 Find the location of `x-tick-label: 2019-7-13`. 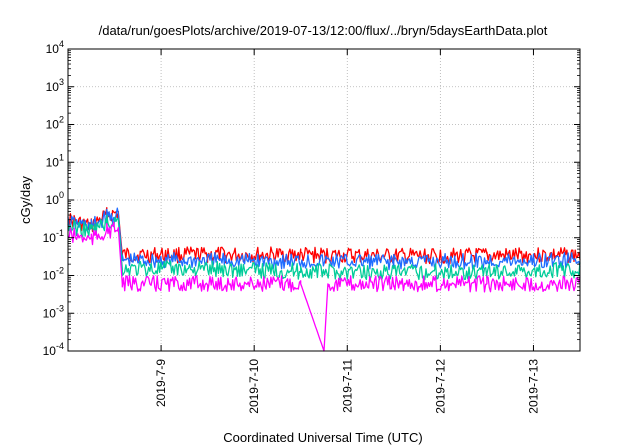

x-tick-label: 2019-7-13 is located at coordinates (533, 386).